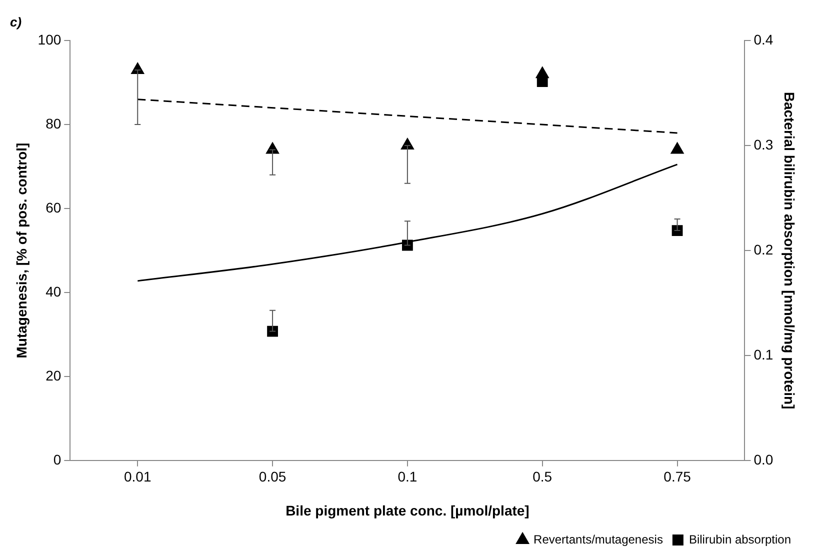 The height and width of the screenshot is (556, 816). Describe the element at coordinates (50, 39) in the screenshot. I see `y-tick-label: 100` at that location.